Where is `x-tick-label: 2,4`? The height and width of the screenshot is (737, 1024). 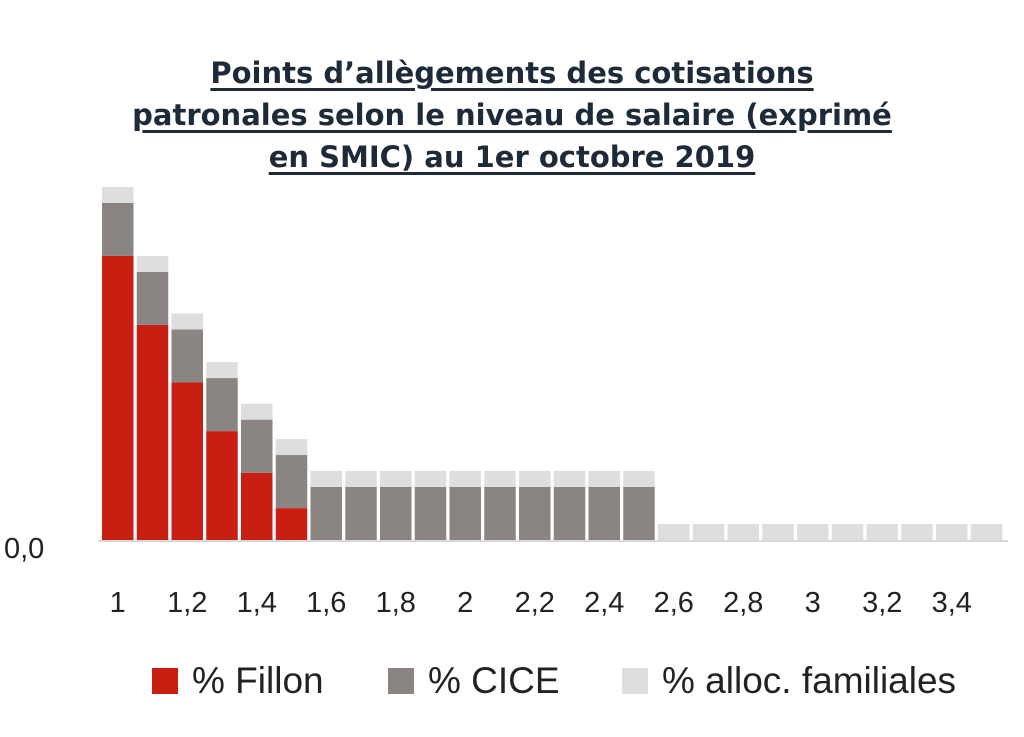 x-tick-label: 2,4 is located at coordinates (604, 603).